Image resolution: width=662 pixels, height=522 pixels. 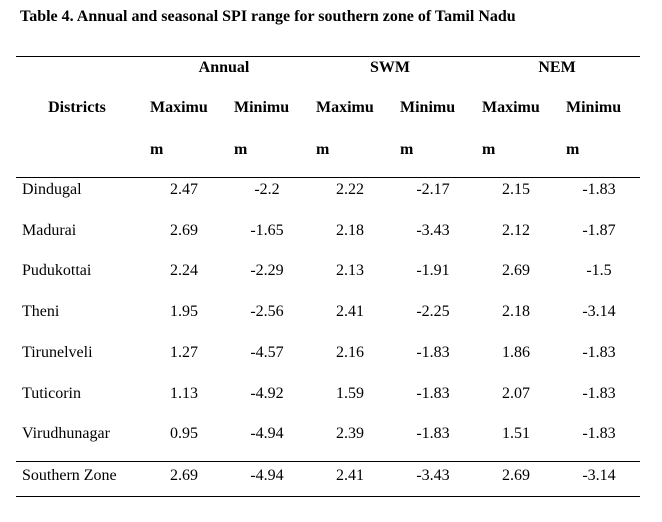 I want to click on table-cell-annual-min: -2.2, so click(x=267, y=189).